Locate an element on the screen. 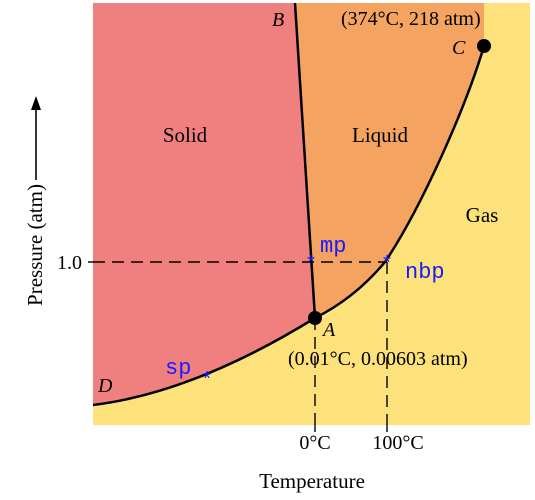 The width and height of the screenshot is (535, 500). mp-asterisk-icon: * is located at coordinates (311, 265).